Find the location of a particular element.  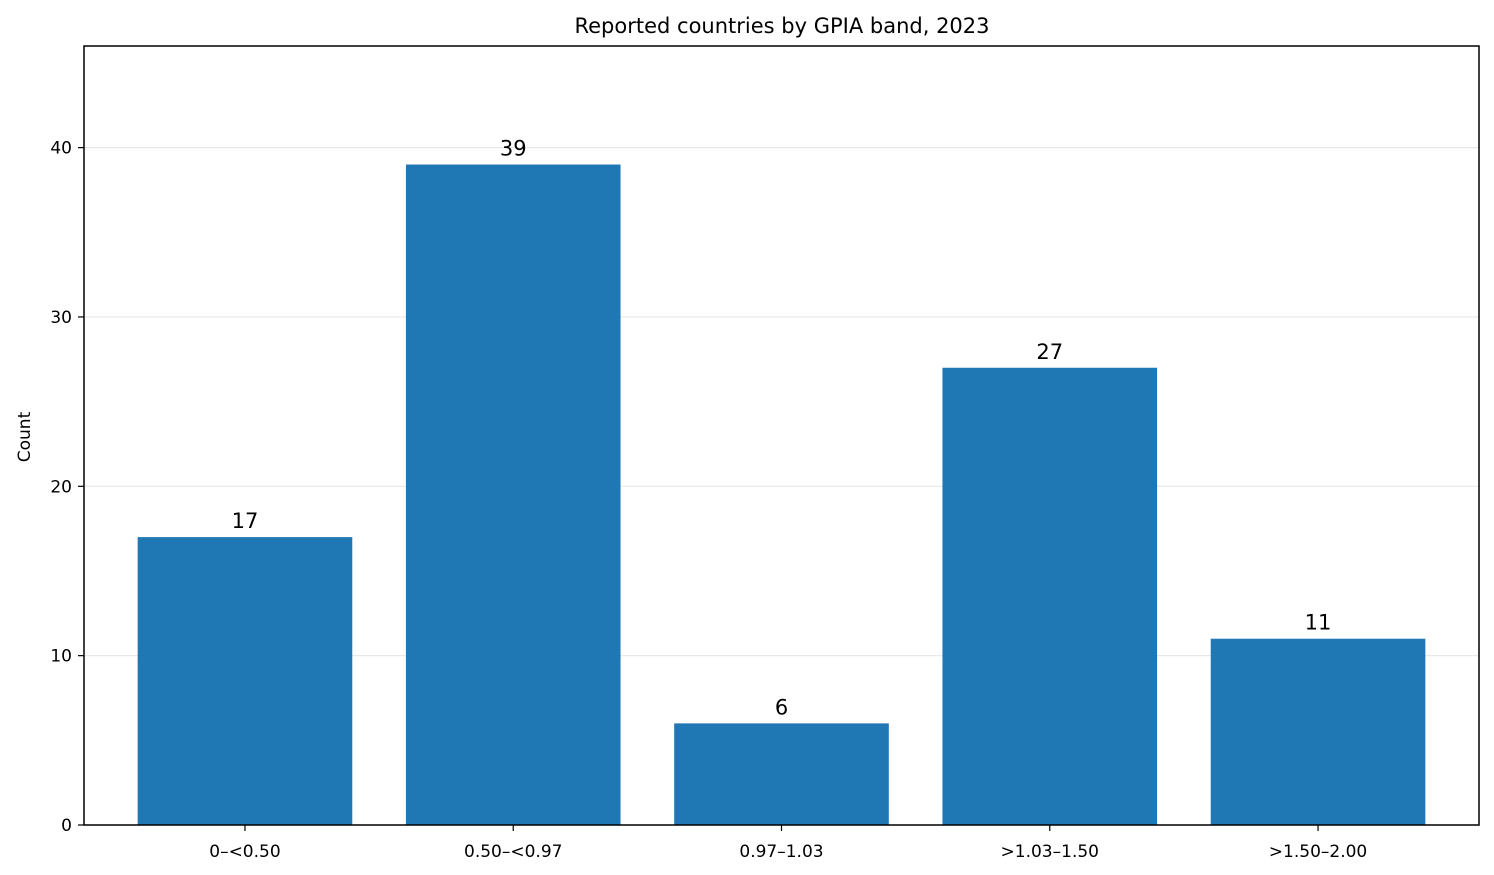

x-tick-label: >1.50–2.00 is located at coordinates (1318, 852).